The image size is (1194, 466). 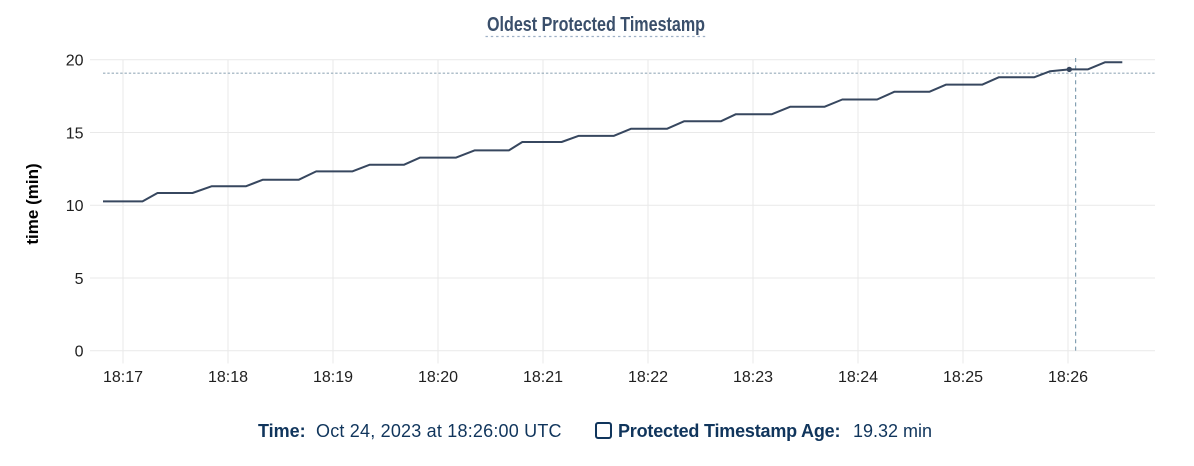 I want to click on svg-text: 18:23, so click(x=753, y=377).